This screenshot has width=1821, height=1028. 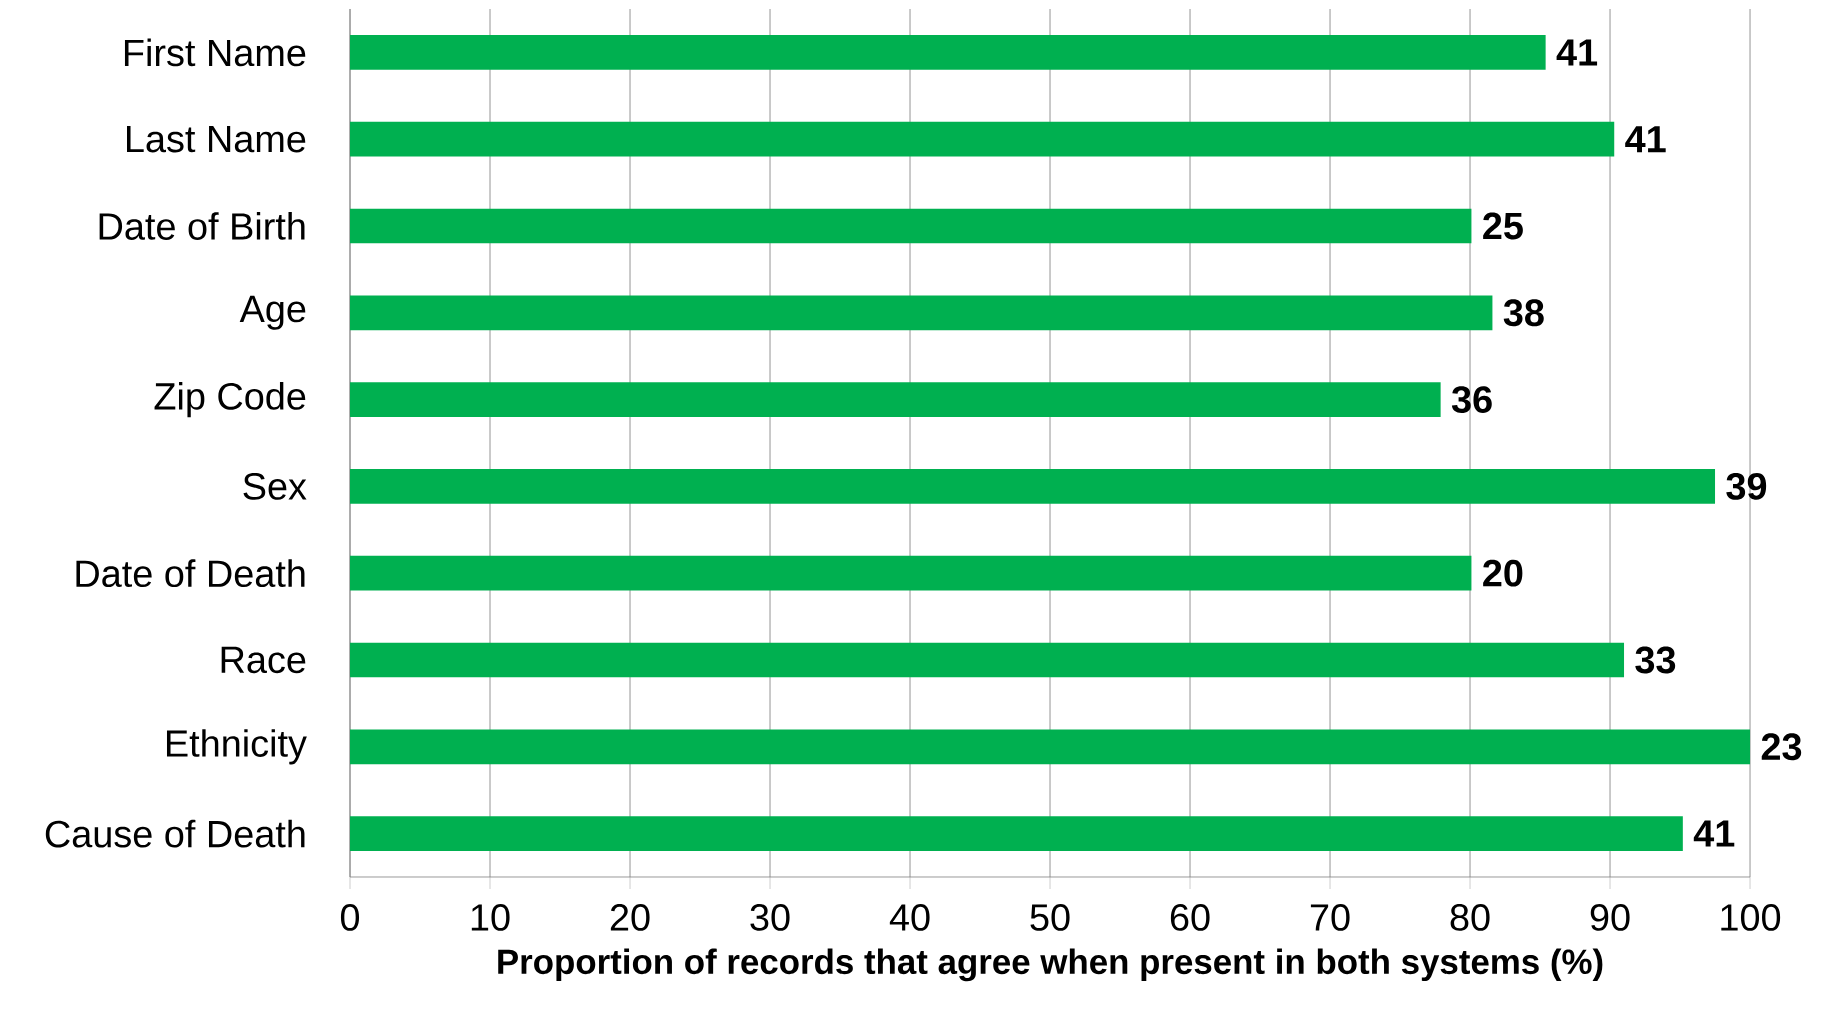 What do you see at coordinates (202, 226) in the screenshot?
I see `y-tick-label: Date of Birth` at bounding box center [202, 226].